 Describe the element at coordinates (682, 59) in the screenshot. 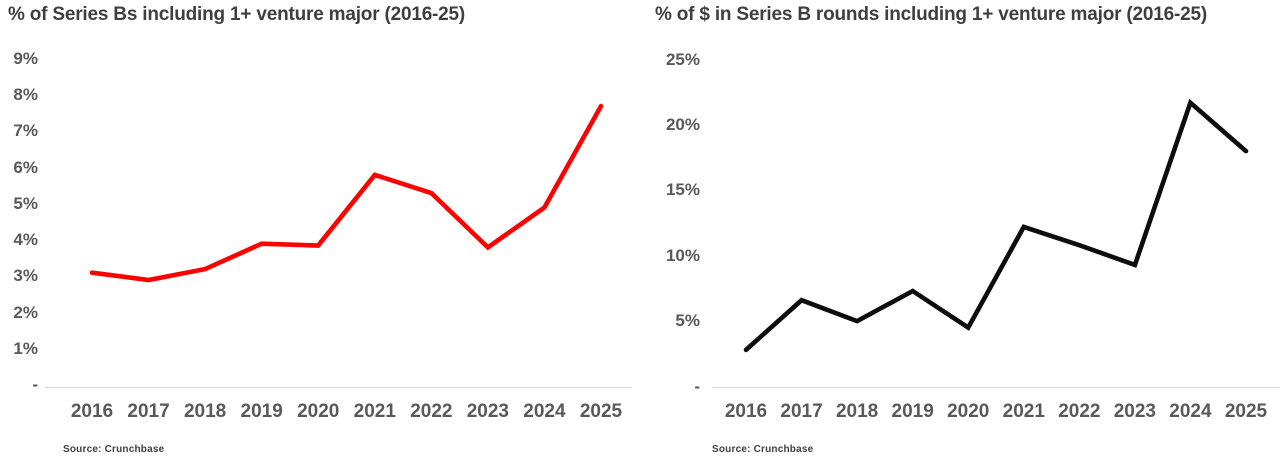

I see `y-axis-tick-label: 25%` at that location.